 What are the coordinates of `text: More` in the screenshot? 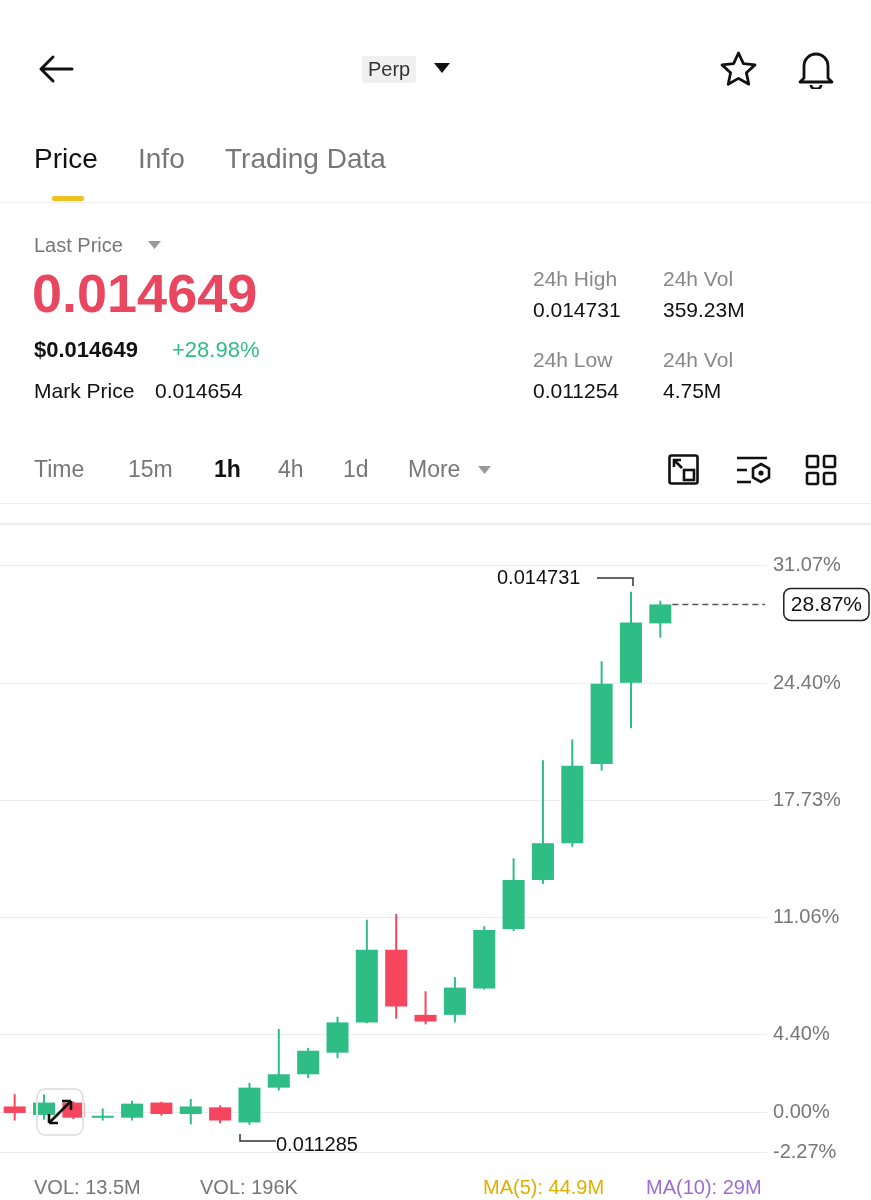 It's located at (434, 469).